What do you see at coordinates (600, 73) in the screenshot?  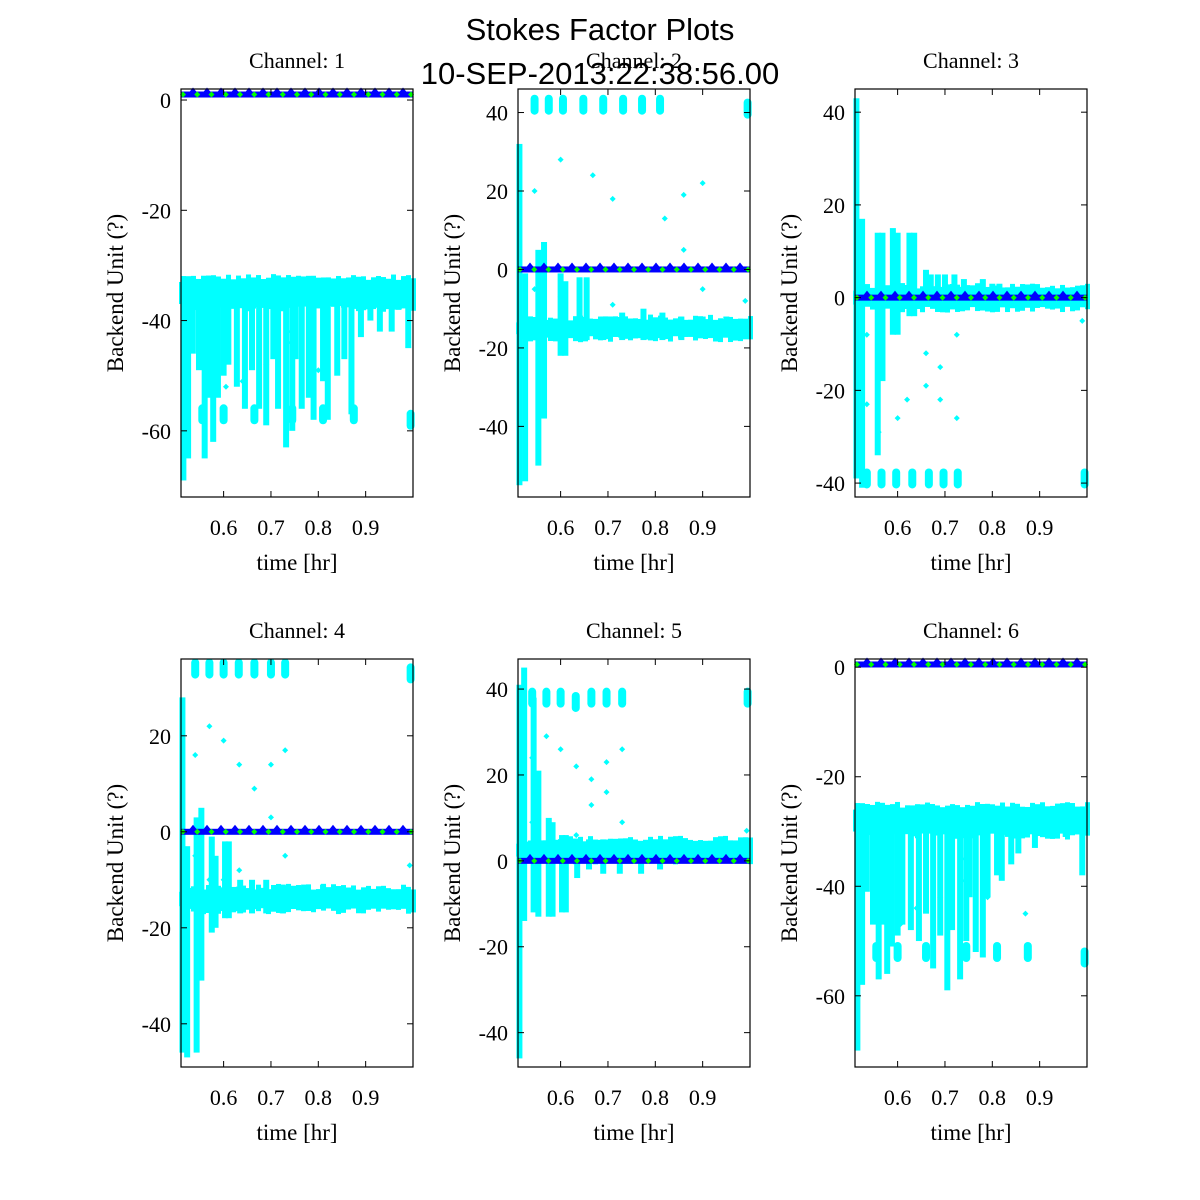 I see `figure-subtitle: 10-SEP-2013:22:38:56.00` at bounding box center [600, 73].